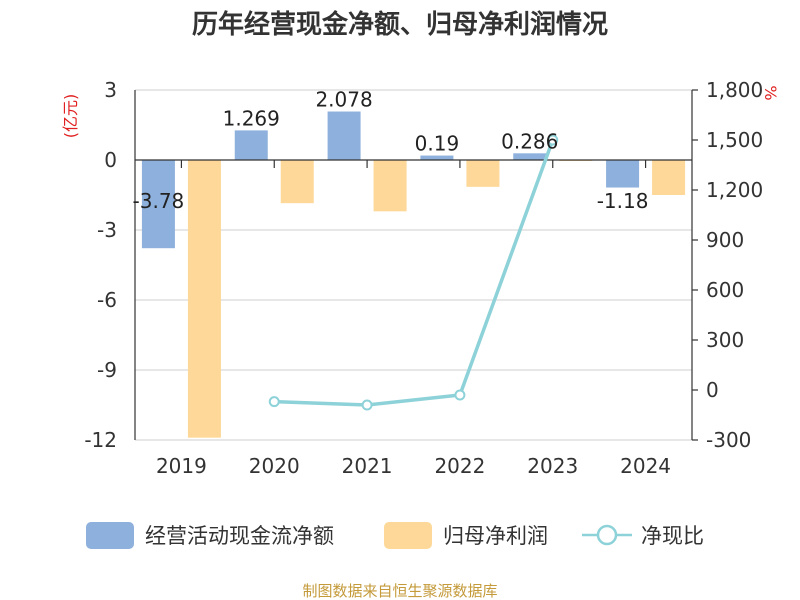 This screenshot has height=600, width=800. I want to click on bar-value-label: 0.286, so click(529, 141).